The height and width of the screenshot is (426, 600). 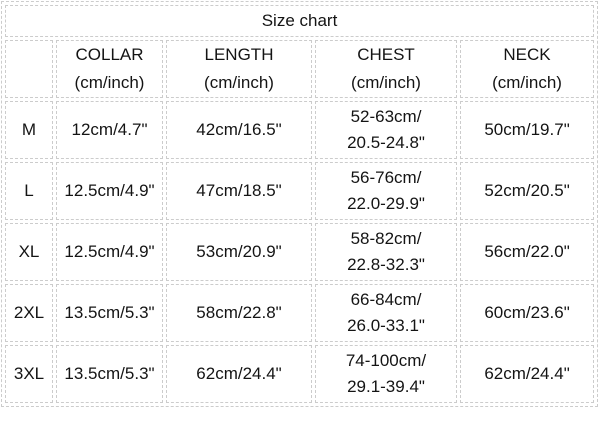 I want to click on chest-range-inch: 22.8-32.3", so click(x=386, y=264).